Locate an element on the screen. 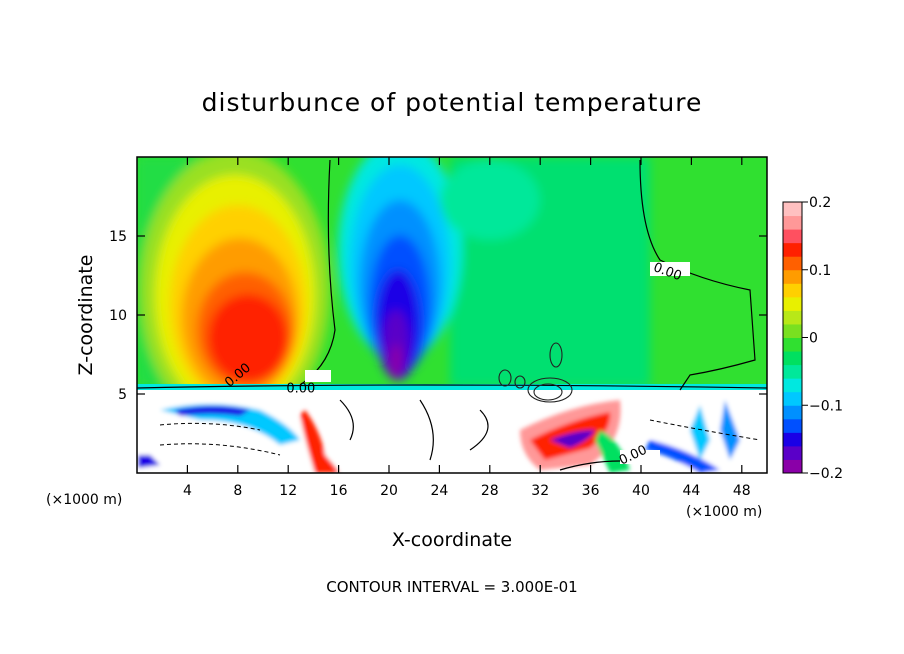 This screenshot has width=904, height=654. x-axis-label: X-coordinate is located at coordinates (452, 540).